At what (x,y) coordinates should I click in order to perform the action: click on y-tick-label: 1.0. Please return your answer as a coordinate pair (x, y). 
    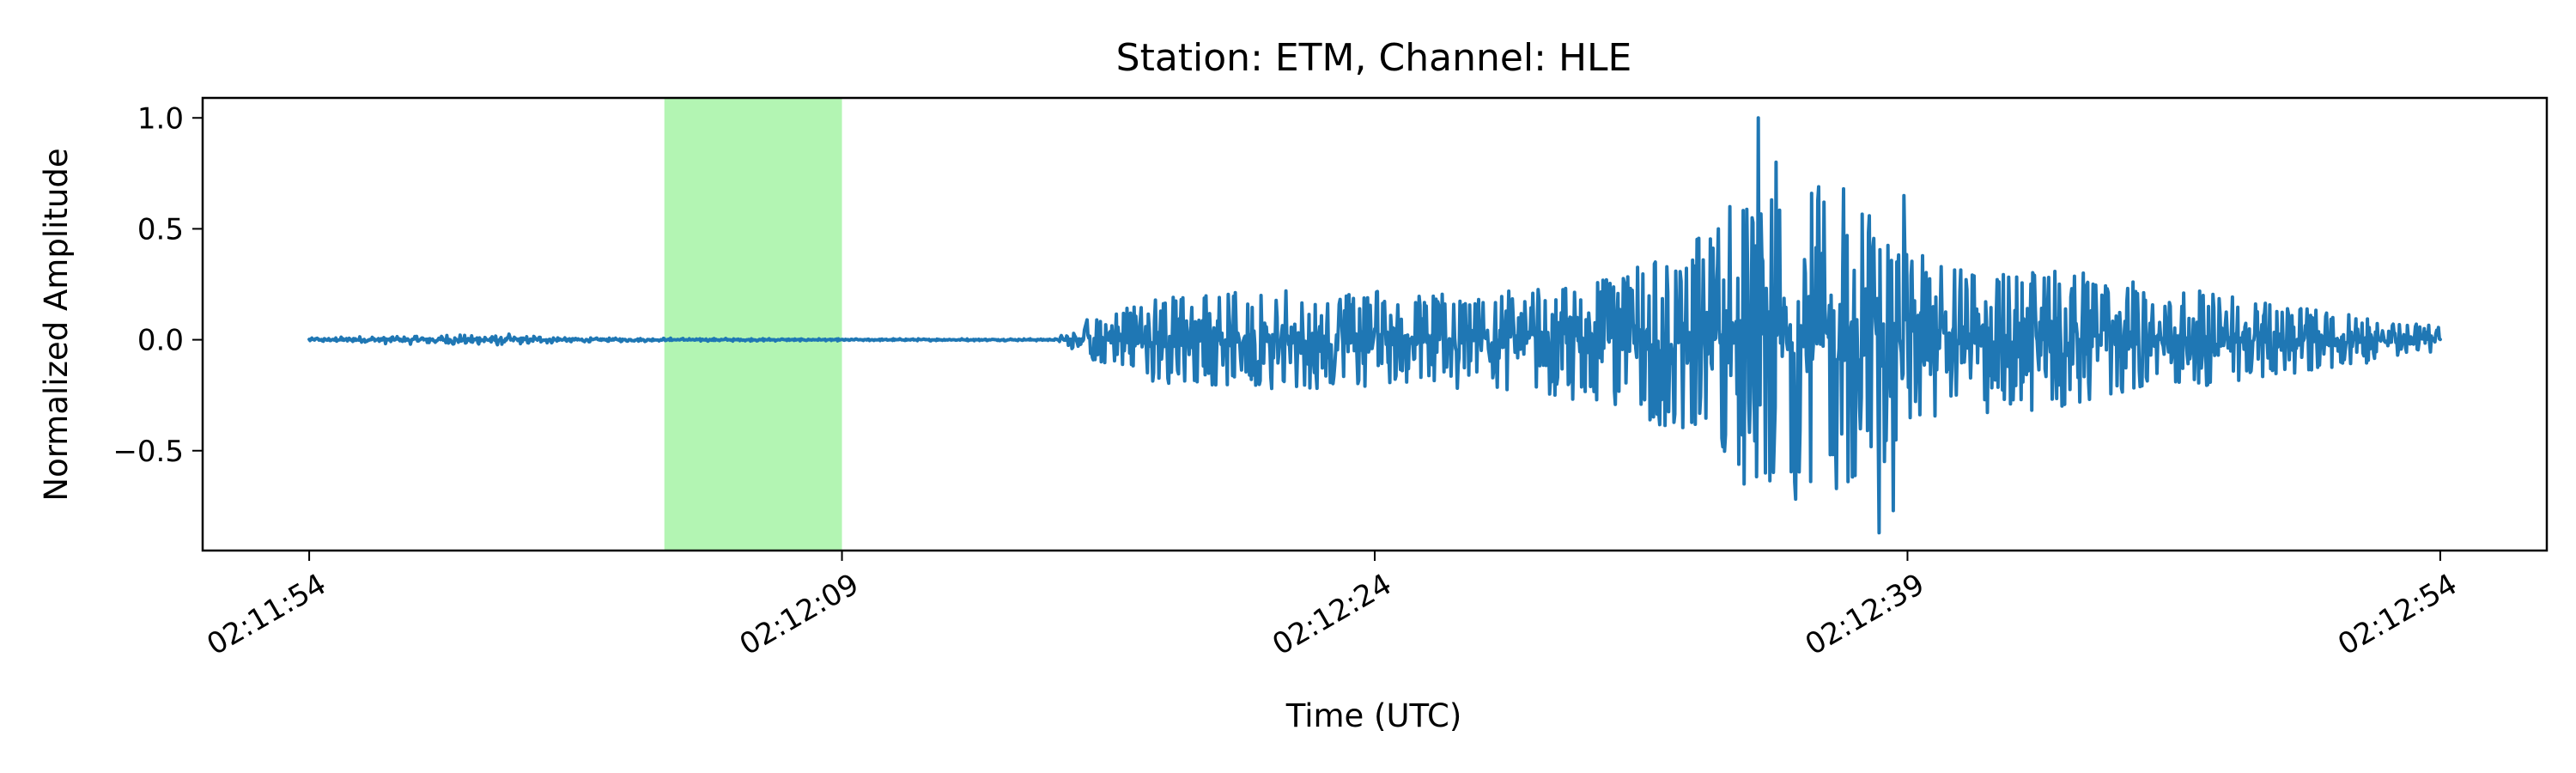
    Looking at the image, I should click on (160, 119).